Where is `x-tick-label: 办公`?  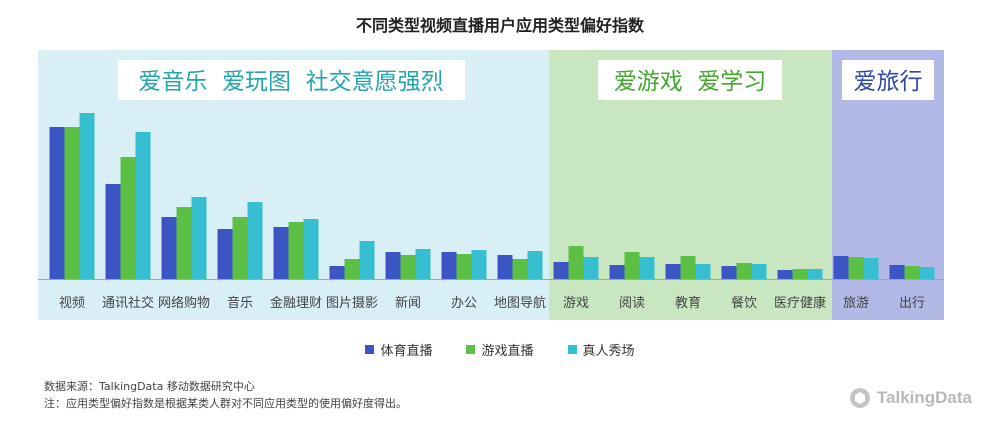 x-tick-label: 办公 is located at coordinates (464, 303).